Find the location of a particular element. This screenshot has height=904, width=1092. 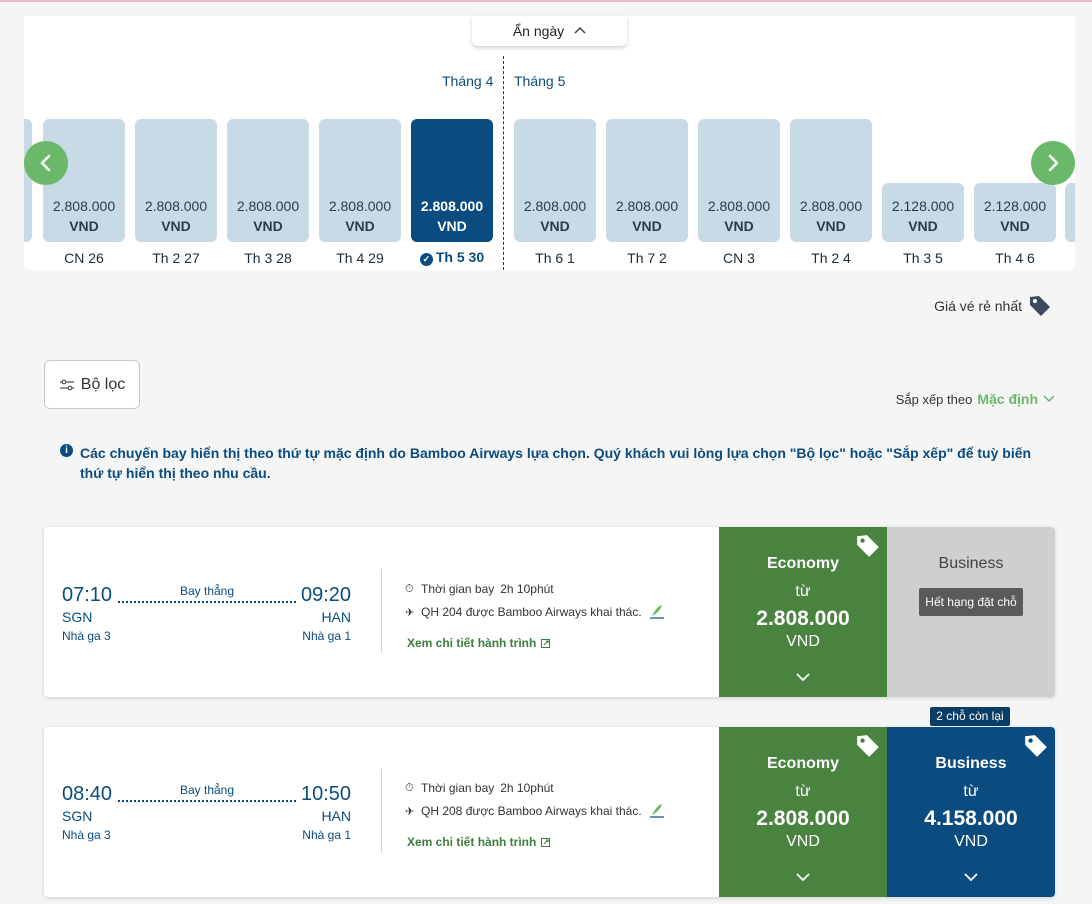

day-label: ✓ Th 5 30 is located at coordinates (452, 257).